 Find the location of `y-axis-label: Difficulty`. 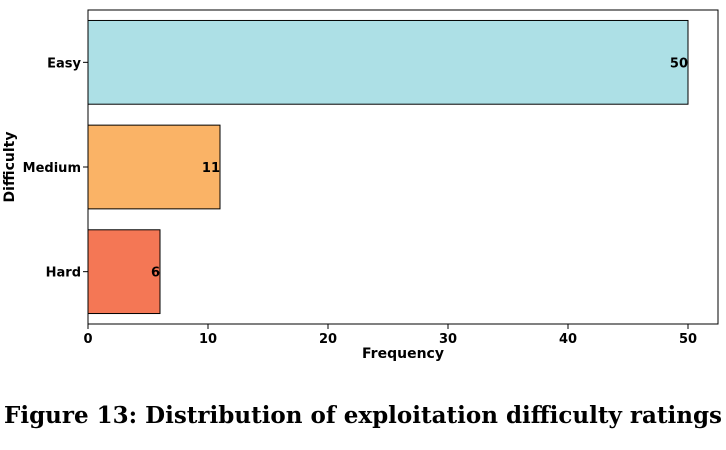

y-axis-label: Difficulty is located at coordinates (10, 167).